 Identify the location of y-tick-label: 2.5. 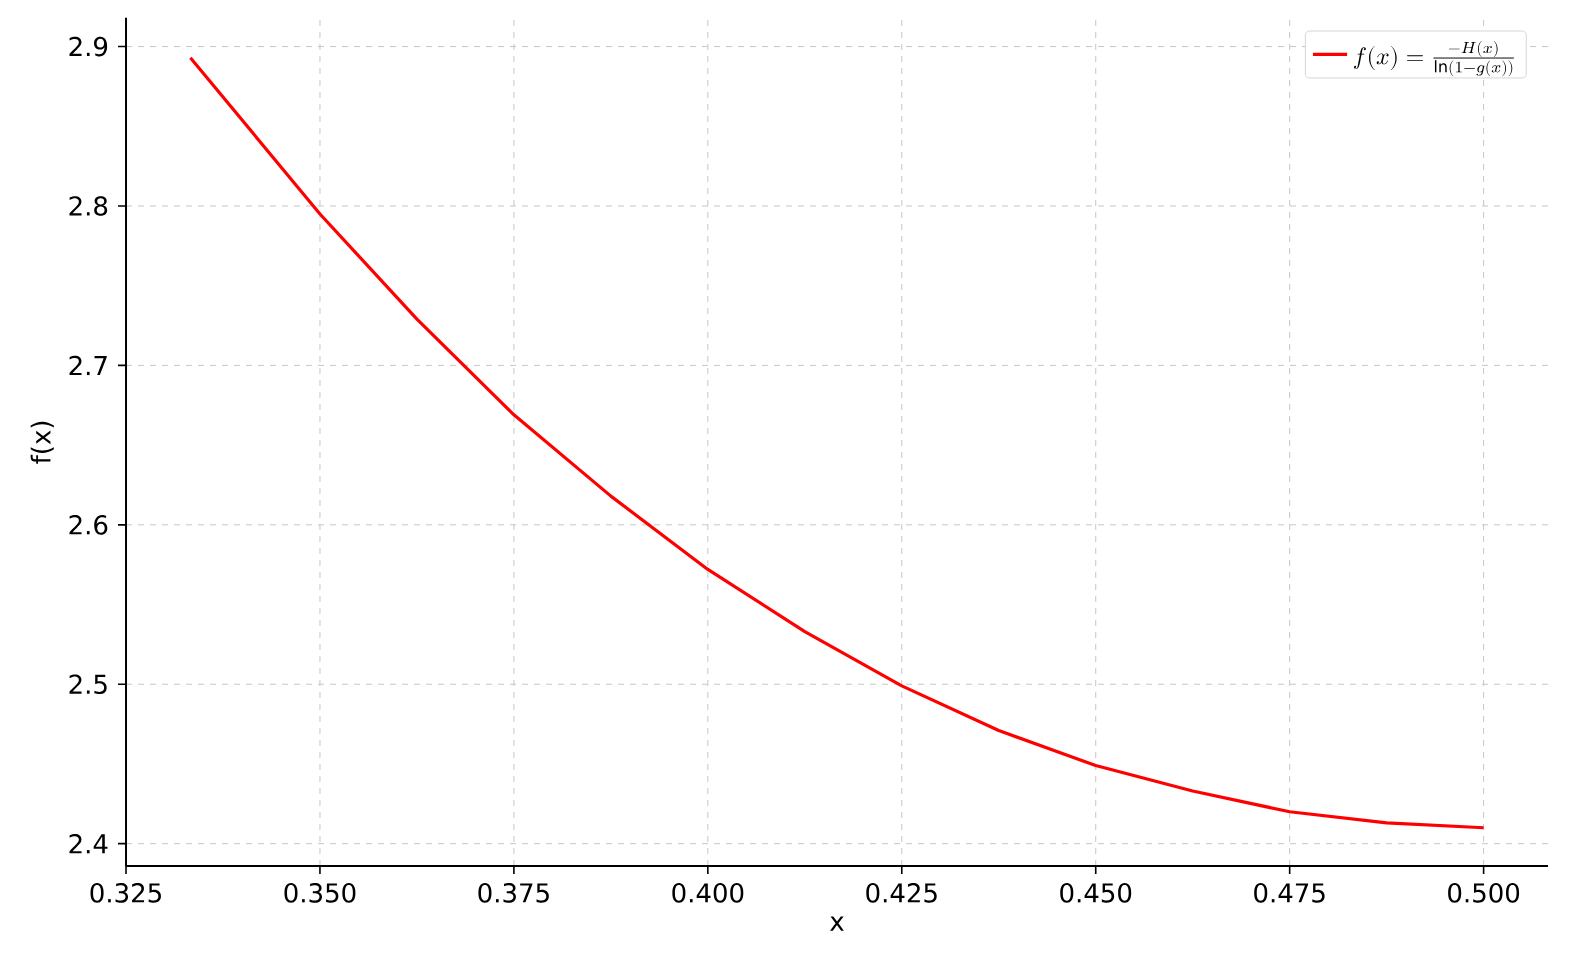
(88, 684).